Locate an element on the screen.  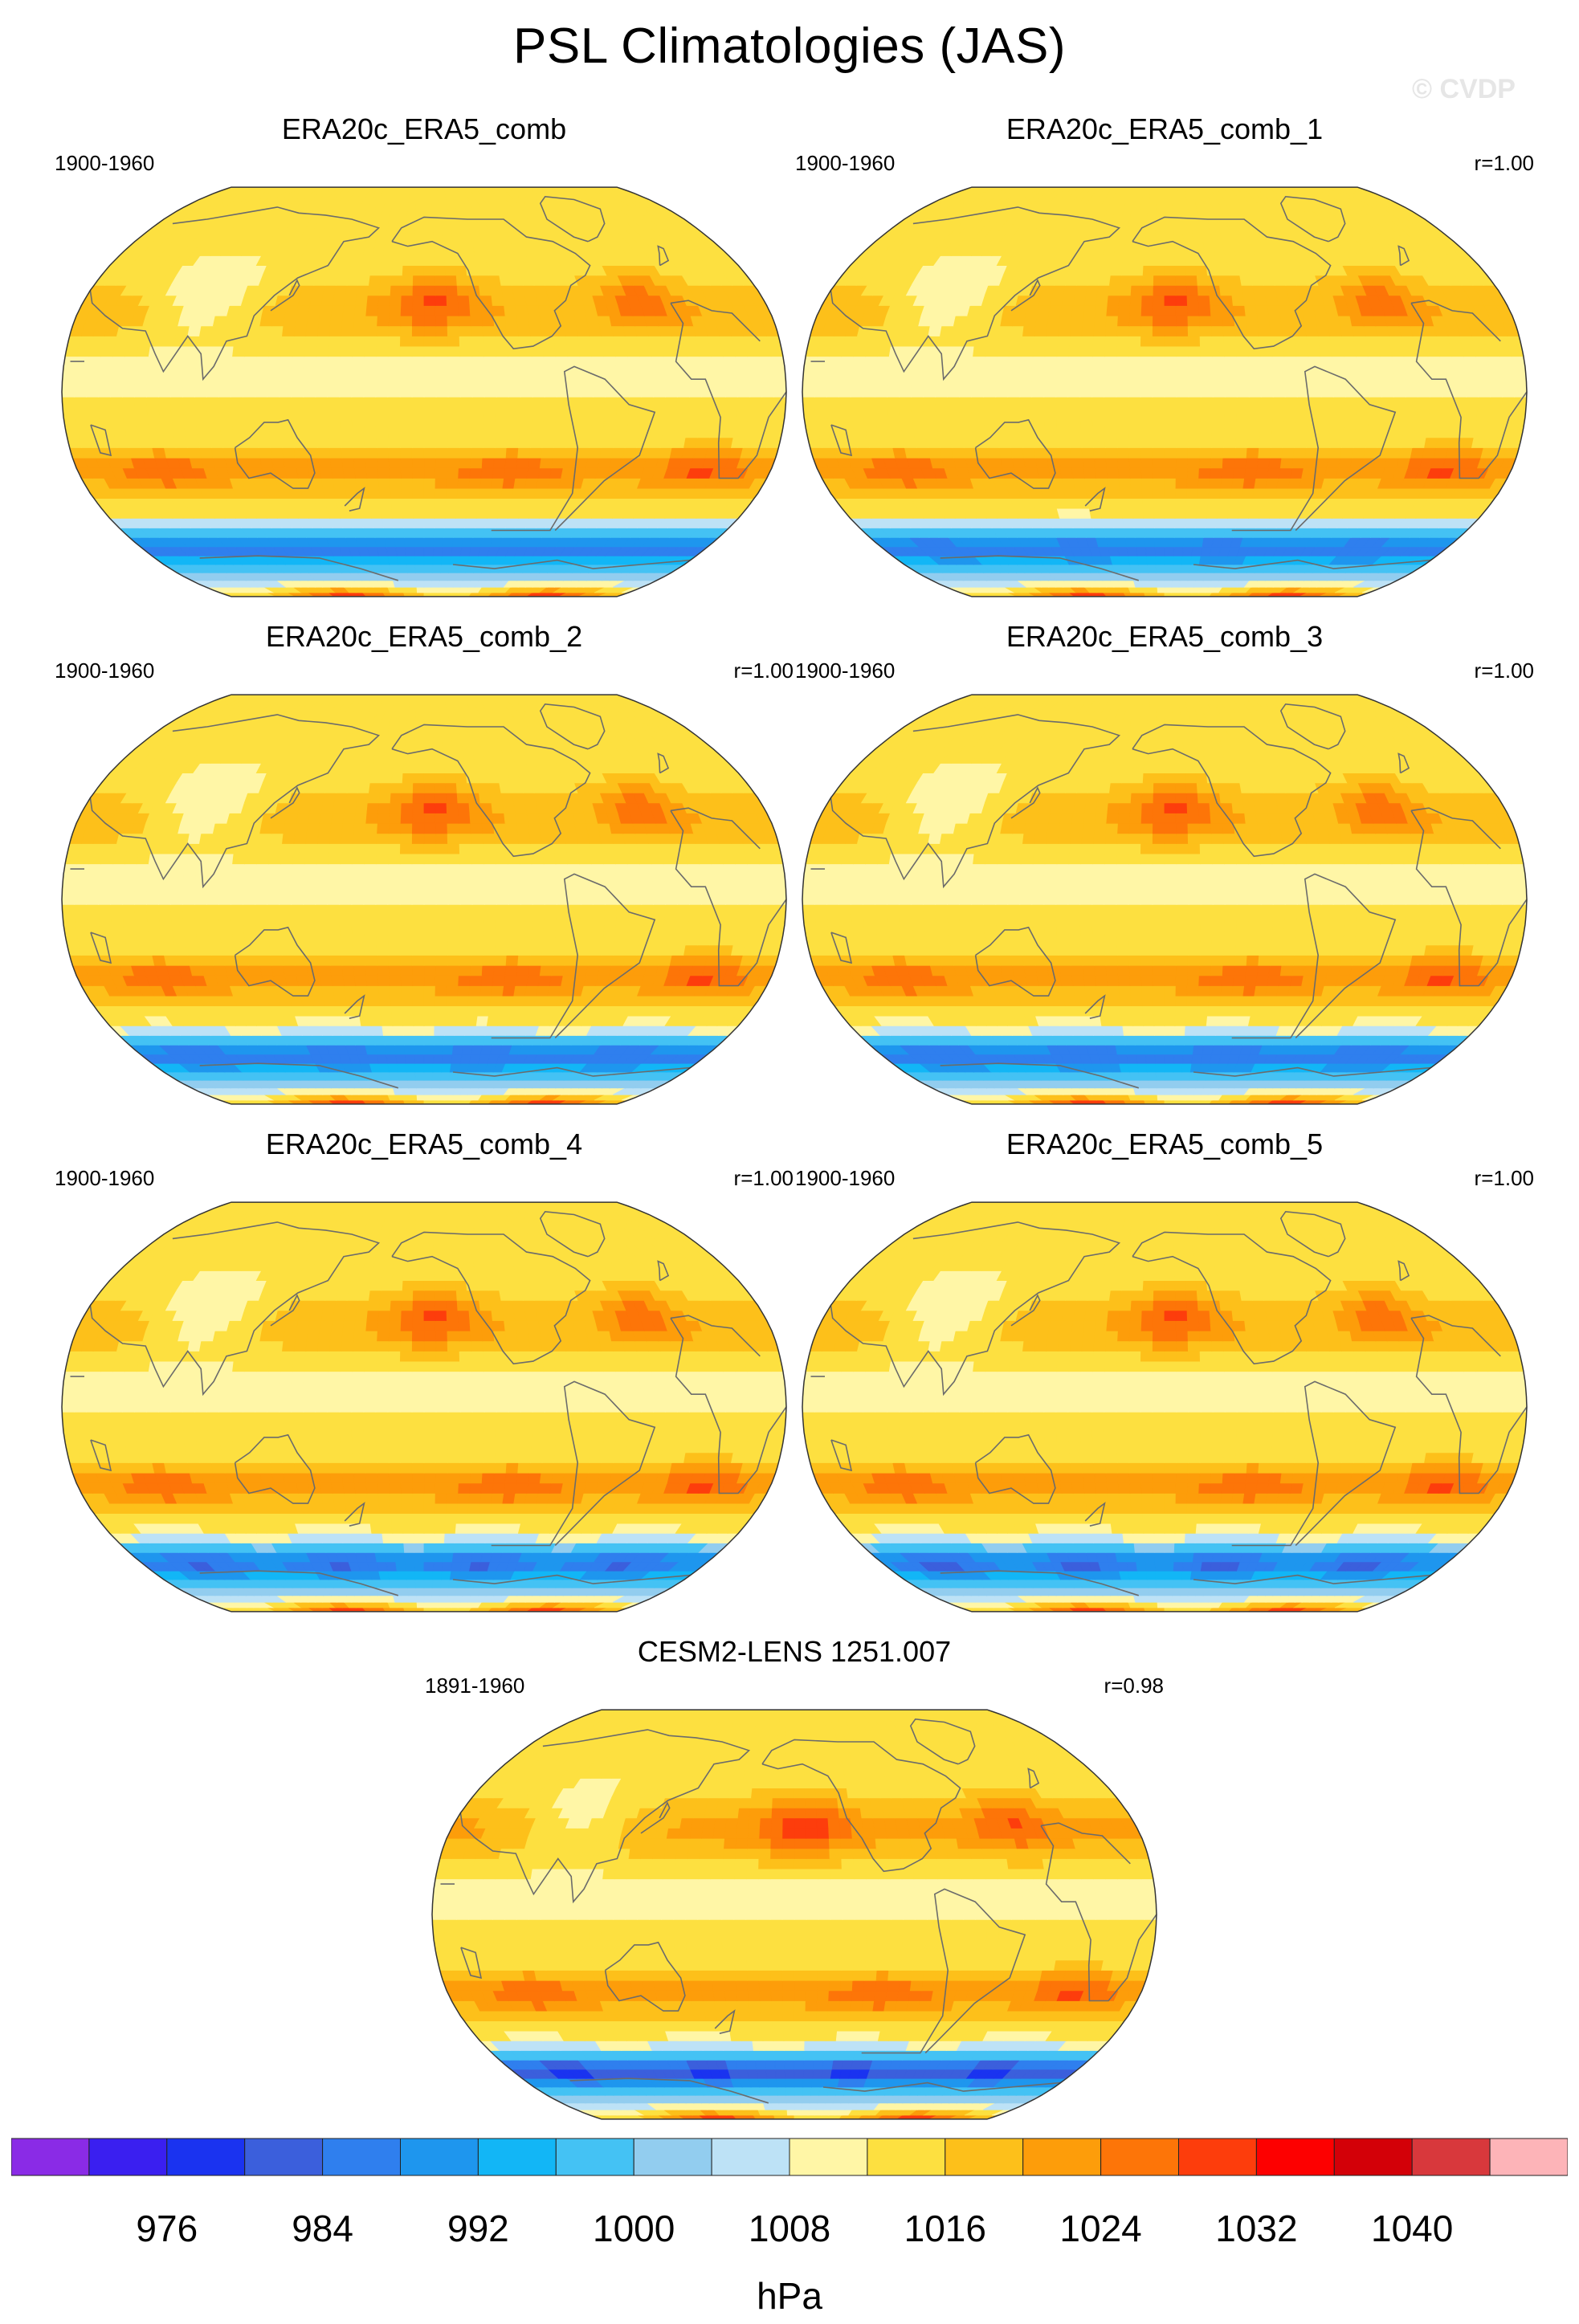
colorbar-tick-label: 984 is located at coordinates (322, 2228).